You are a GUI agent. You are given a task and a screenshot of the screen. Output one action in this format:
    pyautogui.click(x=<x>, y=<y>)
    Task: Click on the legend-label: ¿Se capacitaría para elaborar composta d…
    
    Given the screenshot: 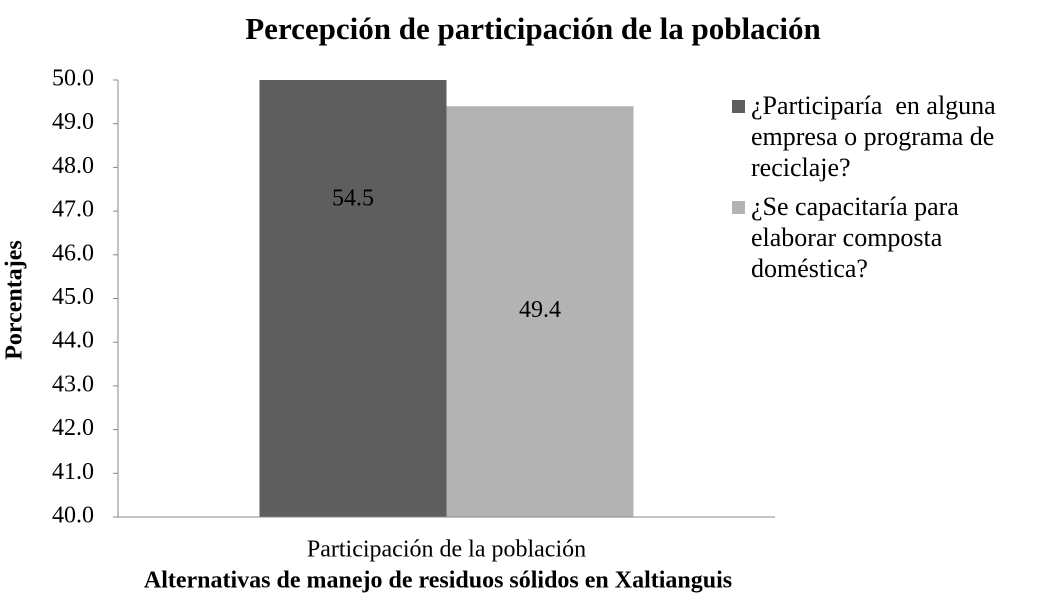 What is the action you would take?
    pyautogui.click(x=858, y=237)
    